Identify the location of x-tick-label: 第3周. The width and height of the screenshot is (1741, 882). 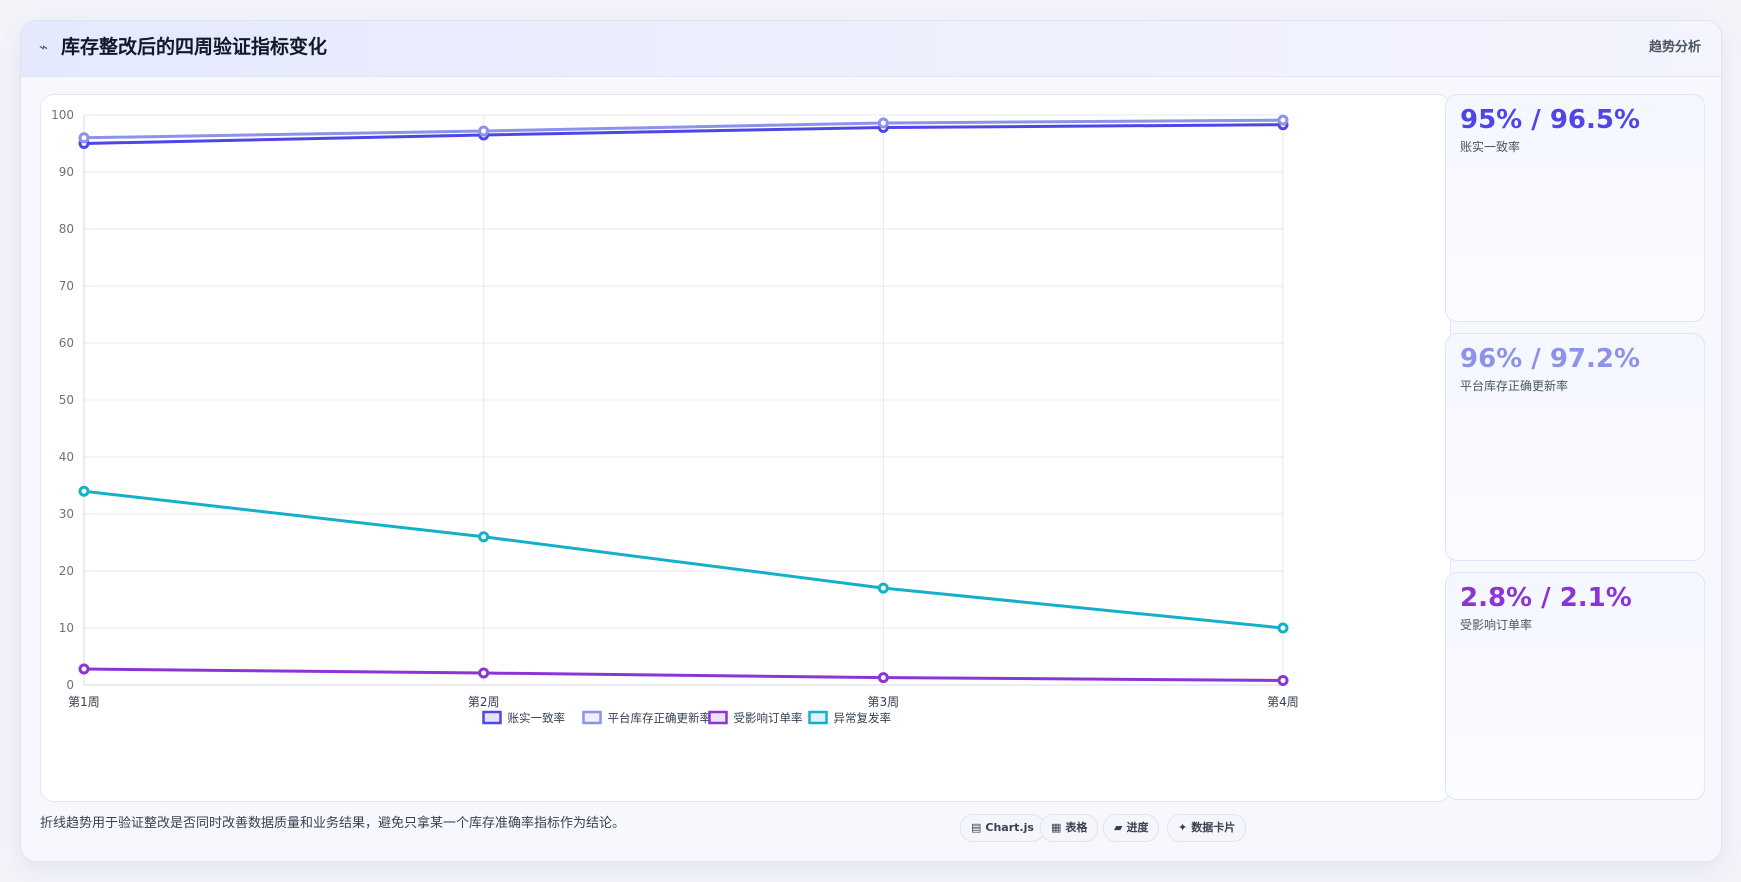
(884, 702).